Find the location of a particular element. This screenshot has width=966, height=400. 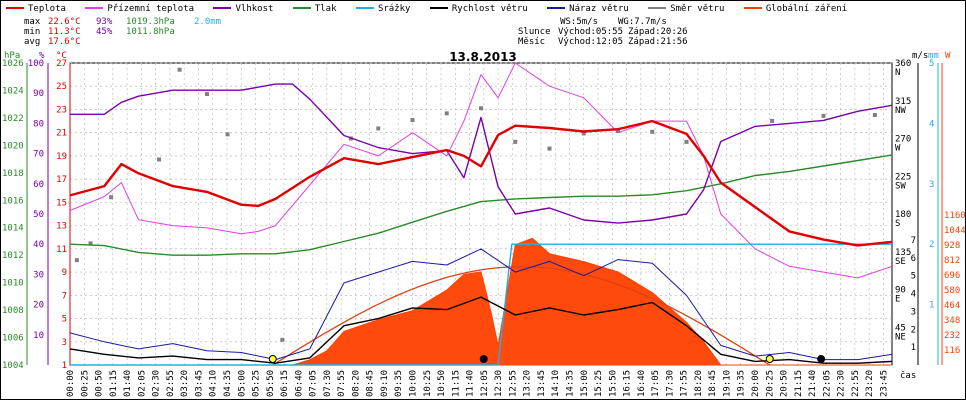

x-tick-label: 04:35 is located at coordinates (228, 383).